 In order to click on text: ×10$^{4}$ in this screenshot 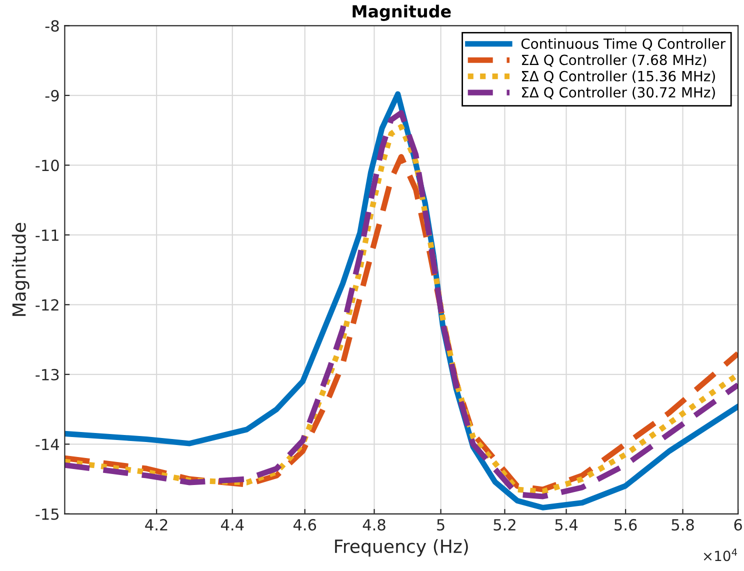, I will do `click(721, 555)`.